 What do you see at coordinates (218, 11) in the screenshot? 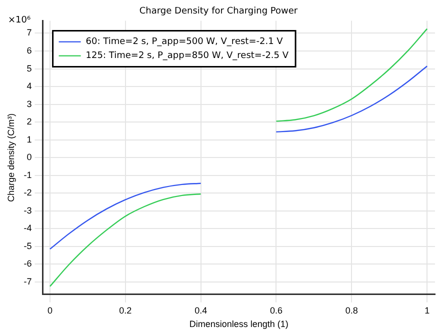
I see `chart-title: Charge Density for Charging Power` at bounding box center [218, 11].